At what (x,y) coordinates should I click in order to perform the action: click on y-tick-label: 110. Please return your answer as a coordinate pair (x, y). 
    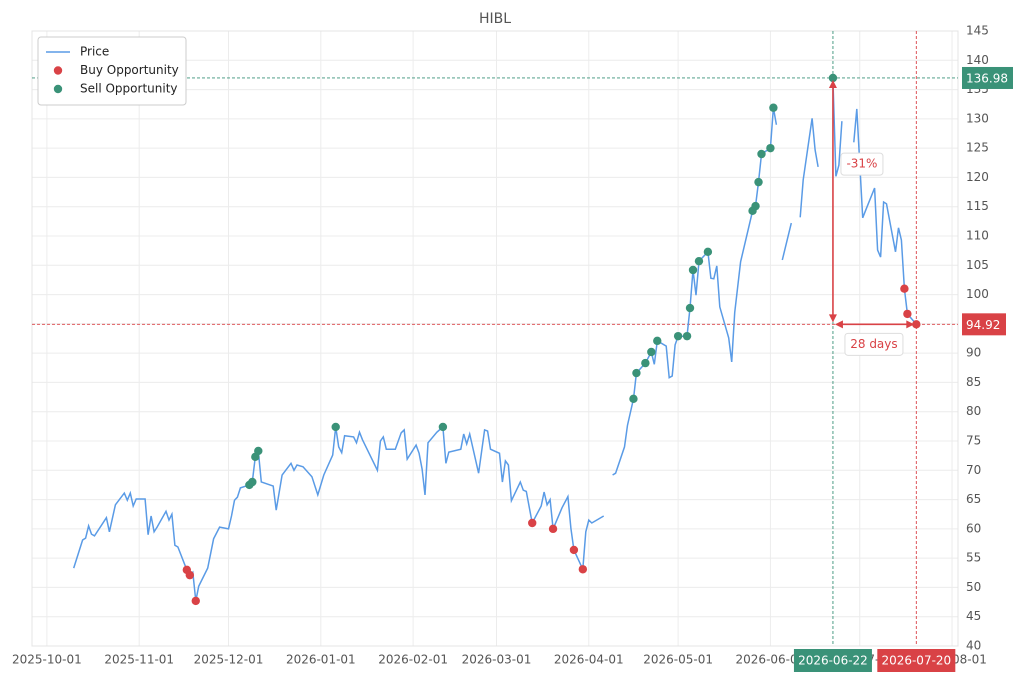
    Looking at the image, I should click on (977, 236).